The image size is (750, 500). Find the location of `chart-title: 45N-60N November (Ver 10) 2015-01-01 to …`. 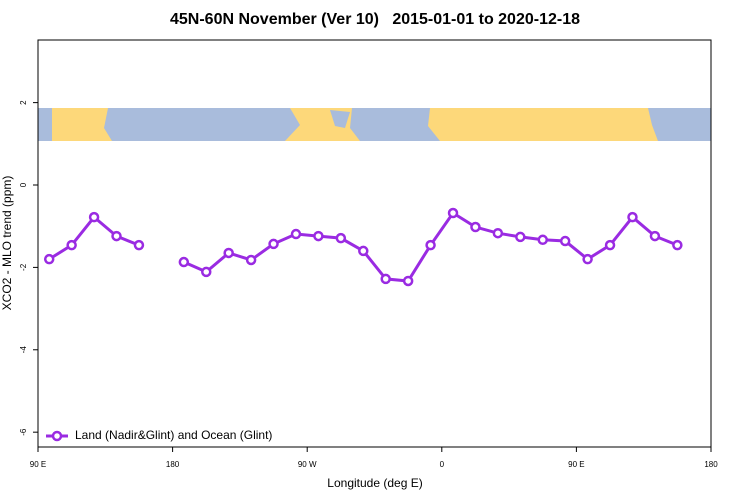

chart-title: 45N-60N November (Ver 10) 2015-01-01 to … is located at coordinates (375, 19).